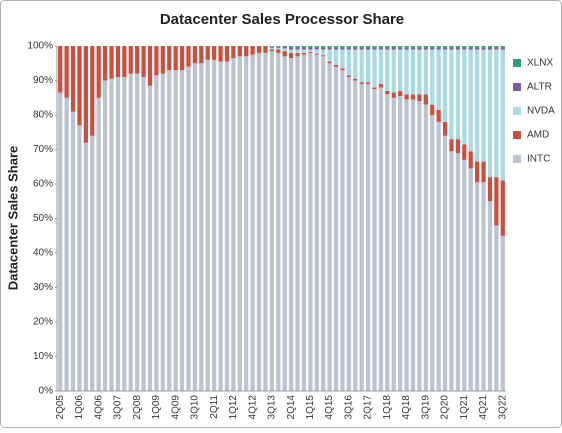 The height and width of the screenshot is (433, 562). Describe the element at coordinates (406, 407) in the screenshot. I see `x-tick-label: 4Q18` at that location.